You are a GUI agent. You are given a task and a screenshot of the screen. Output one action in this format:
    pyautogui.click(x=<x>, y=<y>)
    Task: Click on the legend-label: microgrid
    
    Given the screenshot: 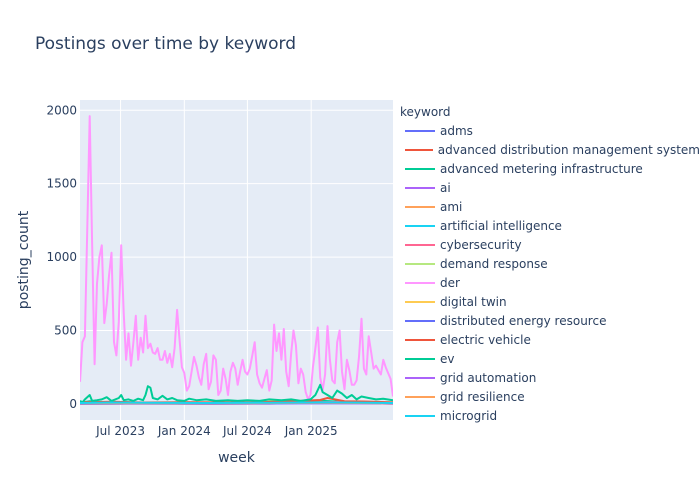 What is the action you would take?
    pyautogui.click(x=469, y=415)
    